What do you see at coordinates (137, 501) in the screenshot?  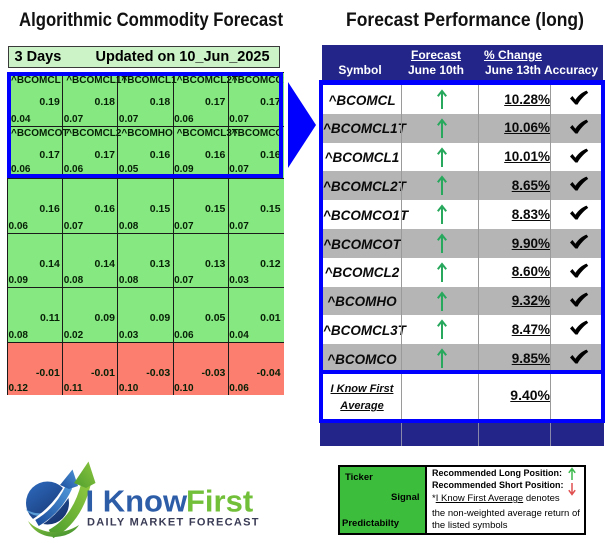 I see `svg-text: I Know` at bounding box center [137, 501].